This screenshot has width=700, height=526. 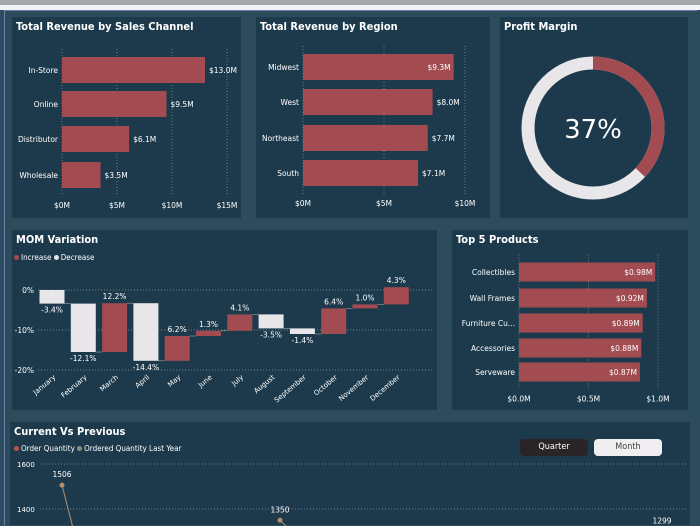 What do you see at coordinates (205, 381) in the screenshot?
I see `x-tick-label: June` at bounding box center [205, 381].